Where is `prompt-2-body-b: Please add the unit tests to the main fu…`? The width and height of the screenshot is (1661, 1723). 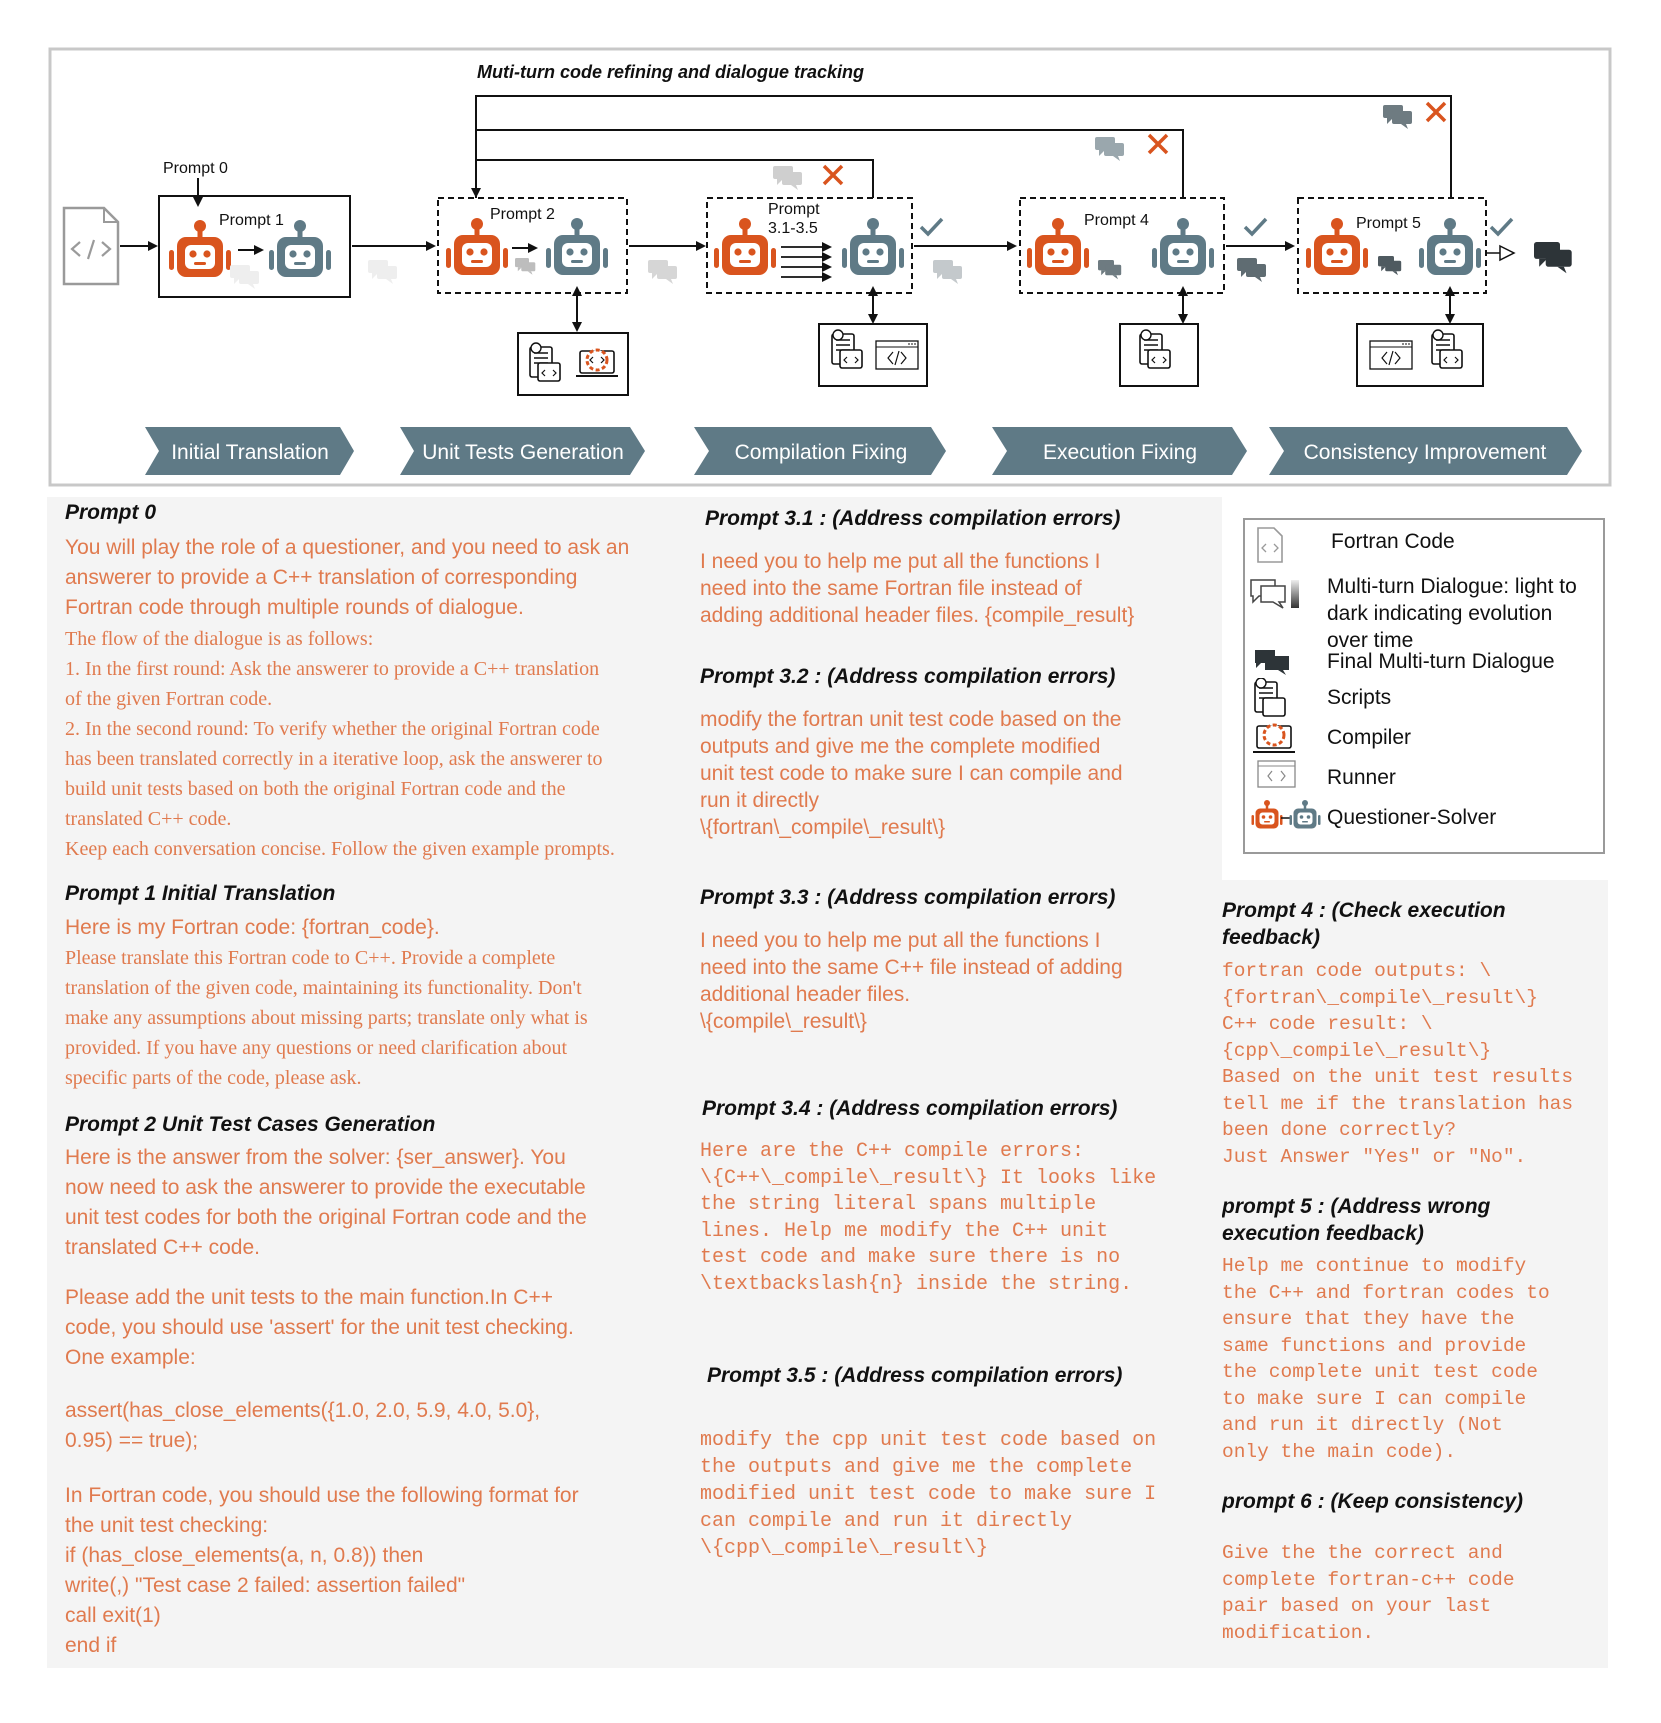
prompt-2-body-b: Please add the unit tests to the main fu… is located at coordinates (319, 1327).